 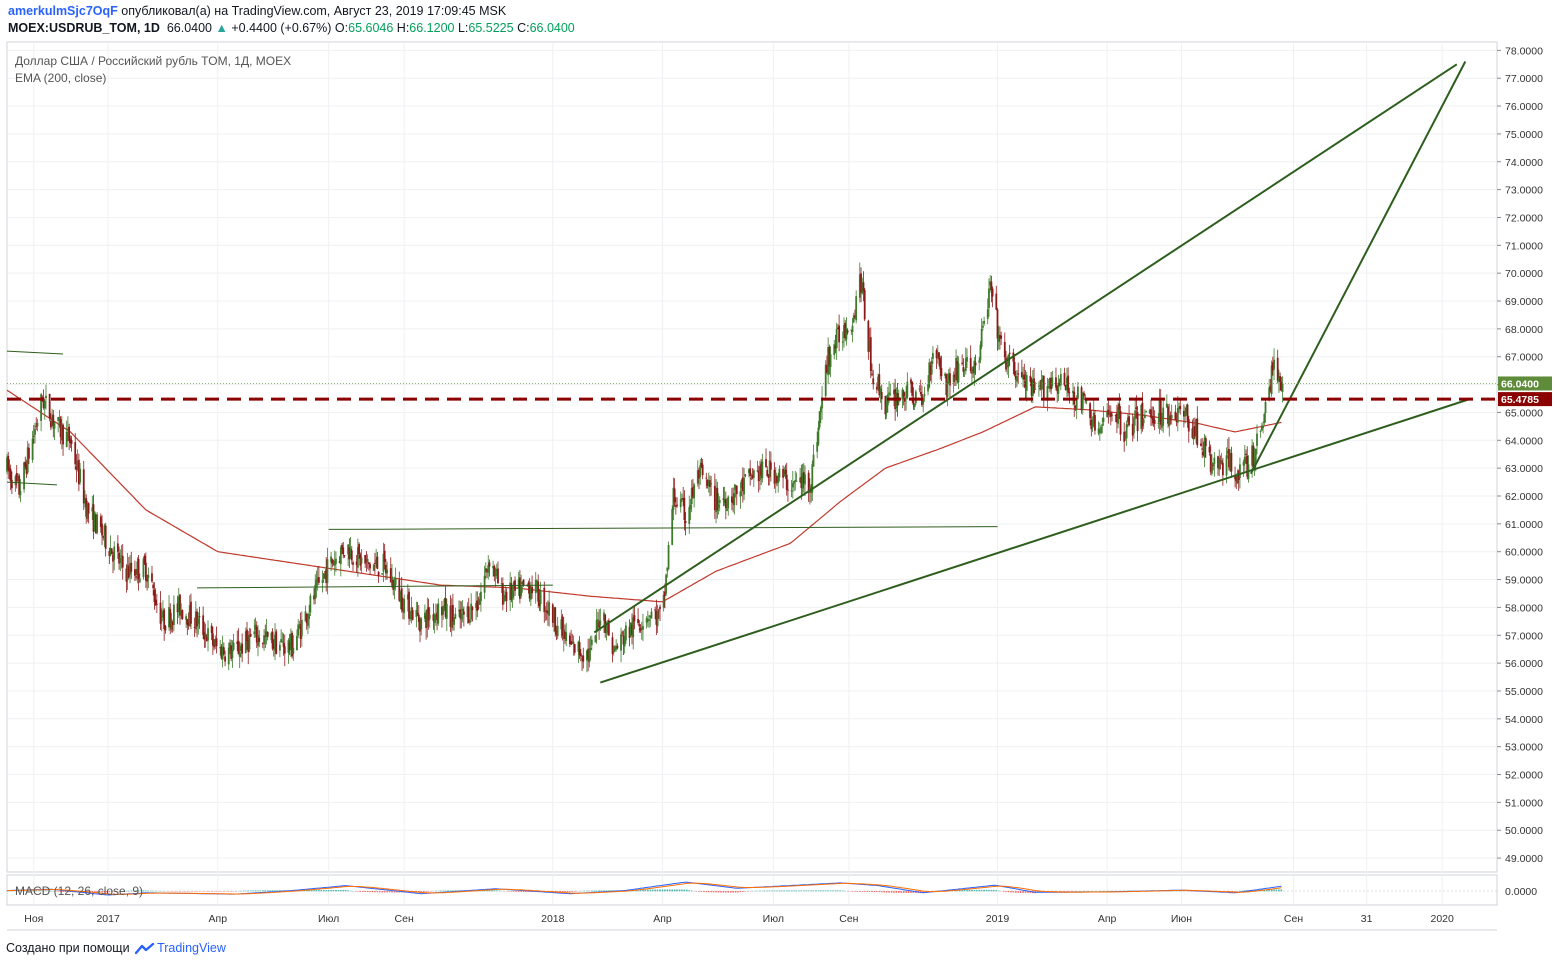 I want to click on footer: Создано при помощи TradingView, so click(x=116, y=948).